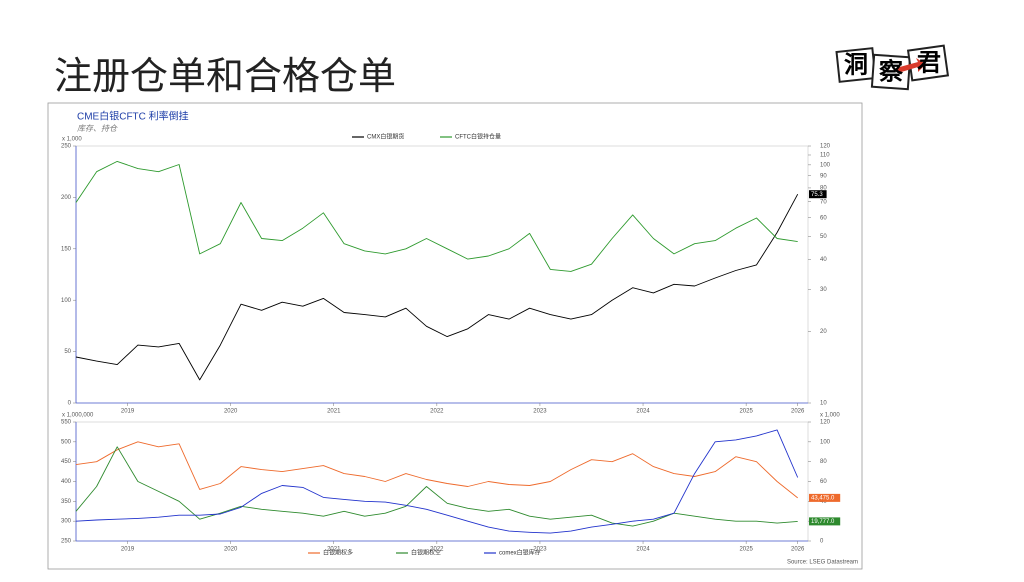  Describe the element at coordinates (911, 65) in the screenshot. I see `logo-arrow` at that location.